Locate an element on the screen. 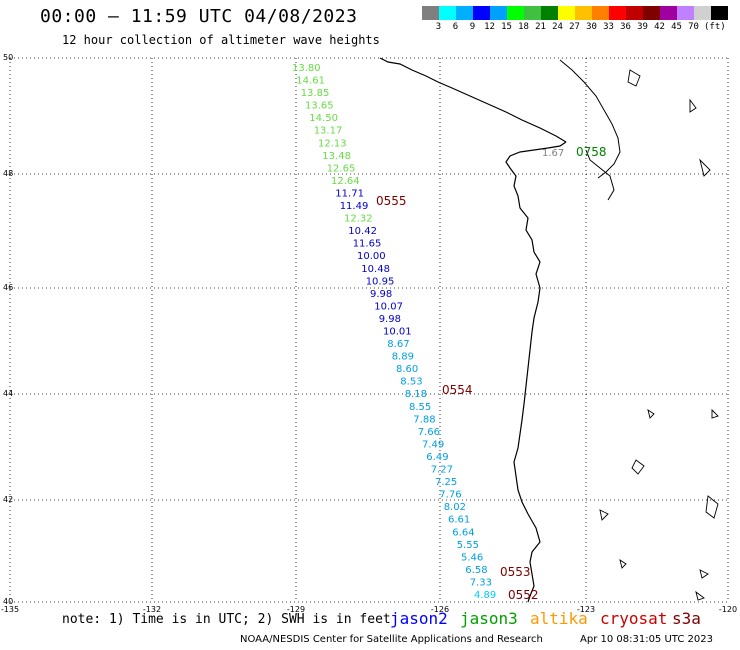 The image size is (740, 650). time-tag: 0554 is located at coordinates (457, 390).